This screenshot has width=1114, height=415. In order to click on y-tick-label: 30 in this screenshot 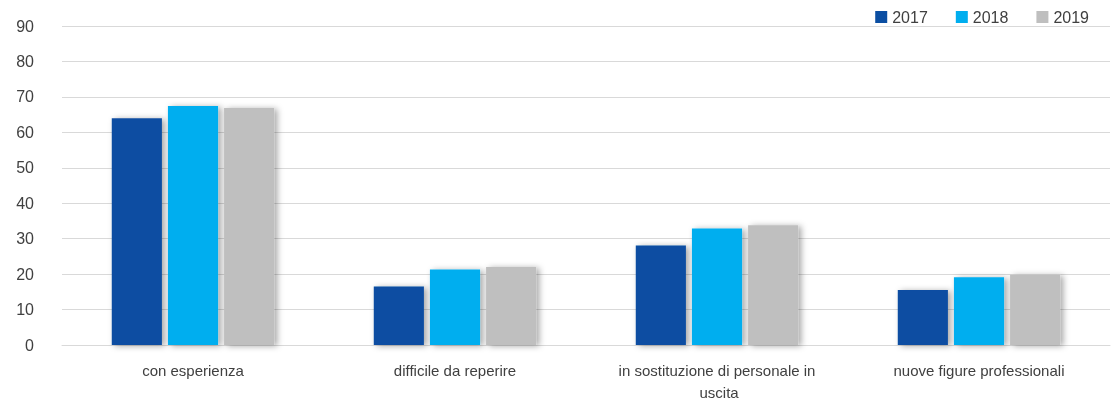, I will do `click(25, 239)`.